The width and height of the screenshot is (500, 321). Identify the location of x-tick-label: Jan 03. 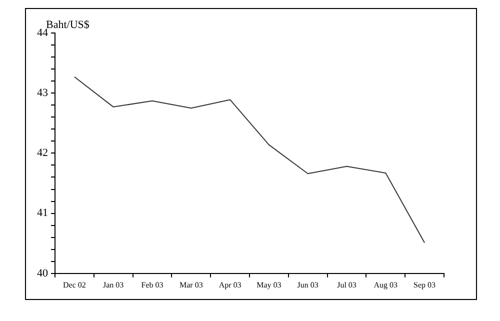
(113, 285).